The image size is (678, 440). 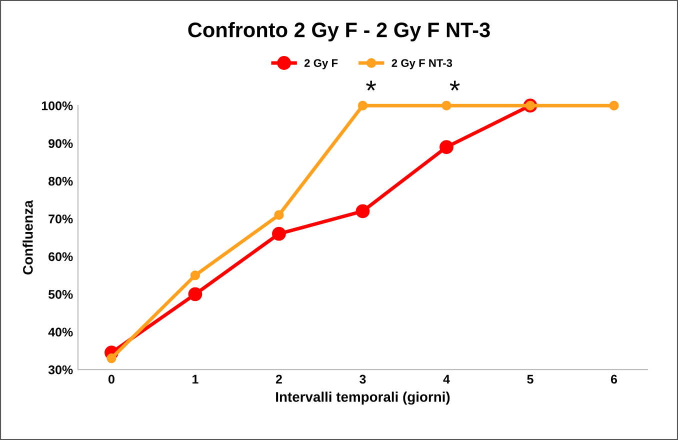 I want to click on chart-title: Confronto 2 Gy F - 2 Gy F NT-3, so click(x=339, y=32).